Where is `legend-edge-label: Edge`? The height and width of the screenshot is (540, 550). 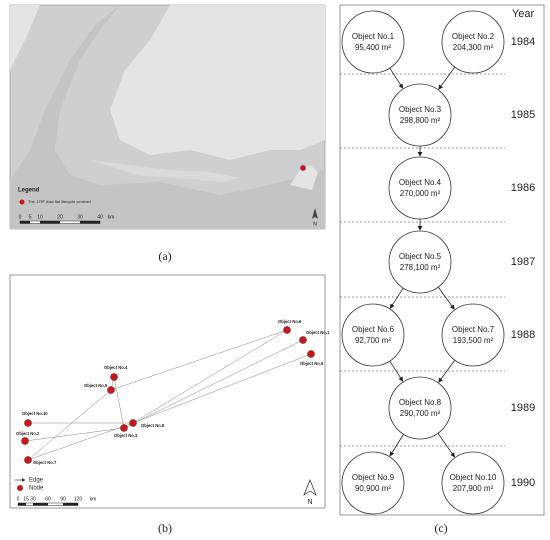
legend-edge-label: Edge is located at coordinates (36, 481).